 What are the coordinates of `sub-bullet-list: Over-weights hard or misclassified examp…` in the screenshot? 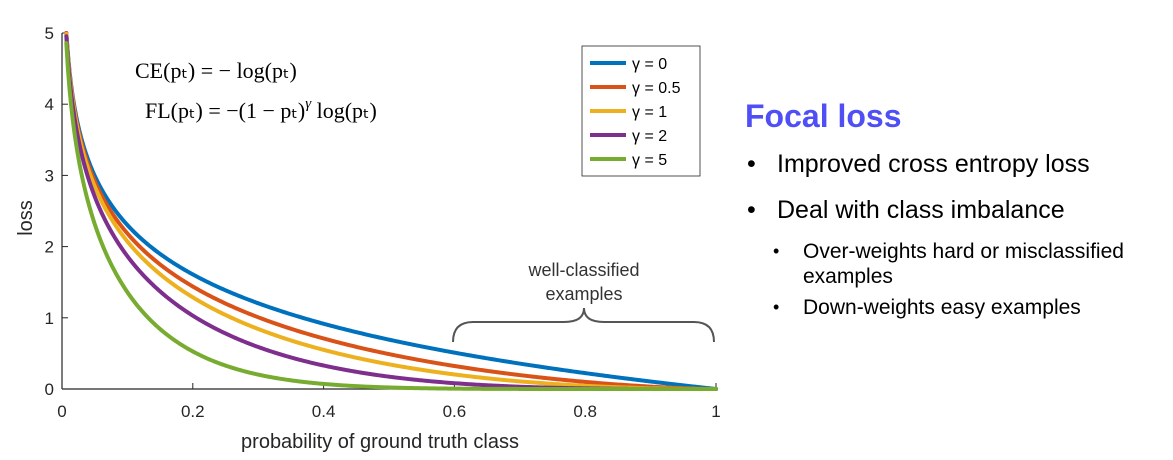 It's located at (957, 279).